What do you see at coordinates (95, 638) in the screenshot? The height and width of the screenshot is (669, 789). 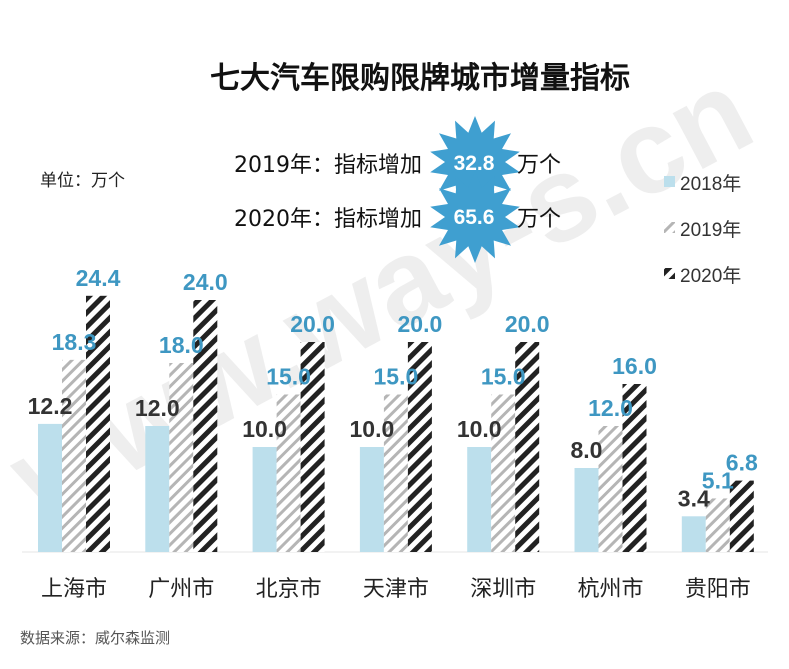 I see `source-note: 数据来源：威尔森监测` at bounding box center [95, 638].